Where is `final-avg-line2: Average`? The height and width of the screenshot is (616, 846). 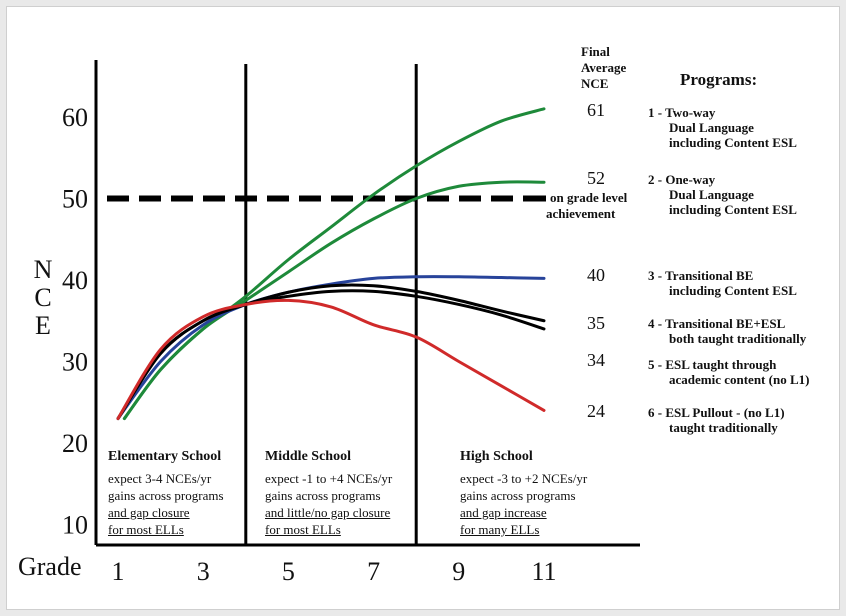
final-avg-line2: Average is located at coordinates (604, 67).